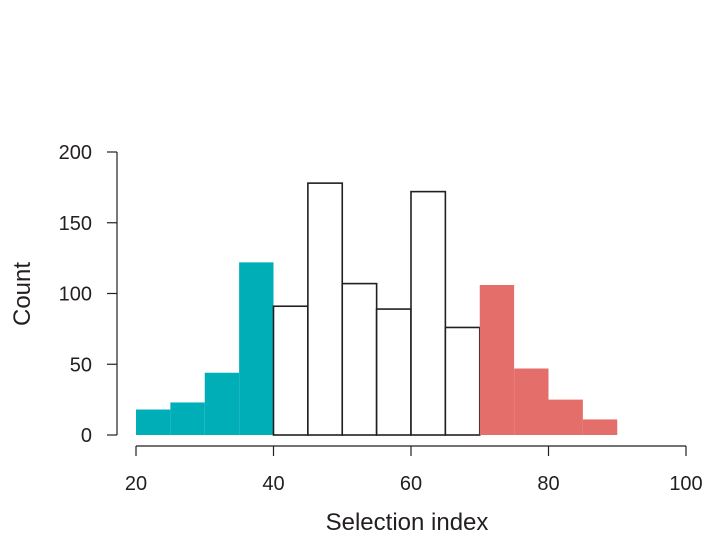  What do you see at coordinates (75, 295) in the screenshot?
I see `y-tick-label-100: 100` at bounding box center [75, 295].